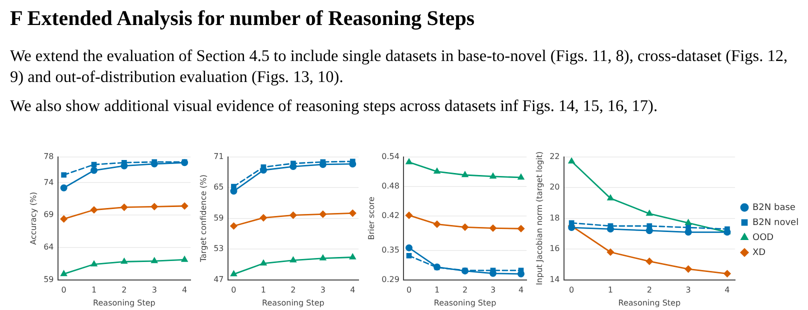  Describe the element at coordinates (555, 249) in the screenshot. I see `y-tick-label: 16` at that location.